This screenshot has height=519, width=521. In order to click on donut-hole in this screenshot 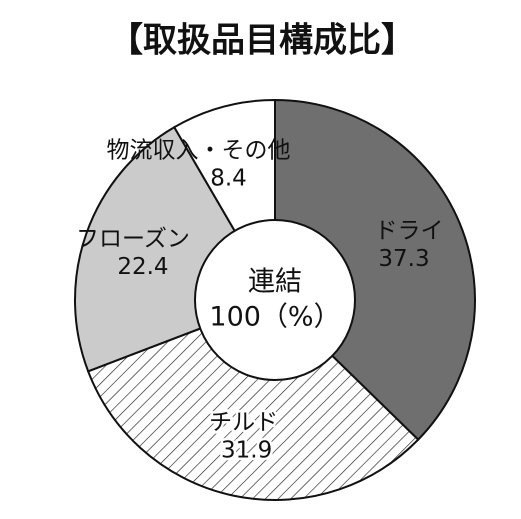, I will do `click(275, 300)`.